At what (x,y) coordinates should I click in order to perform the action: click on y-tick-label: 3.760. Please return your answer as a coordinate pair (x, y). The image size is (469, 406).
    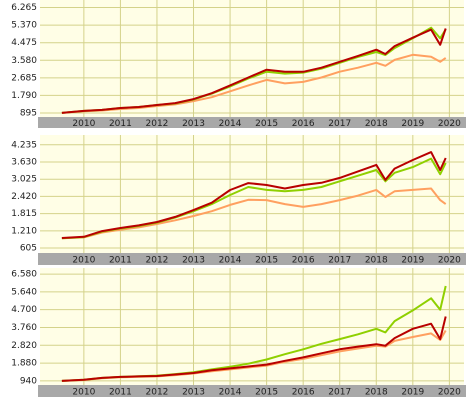
    Looking at the image, I should click on (24, 328).